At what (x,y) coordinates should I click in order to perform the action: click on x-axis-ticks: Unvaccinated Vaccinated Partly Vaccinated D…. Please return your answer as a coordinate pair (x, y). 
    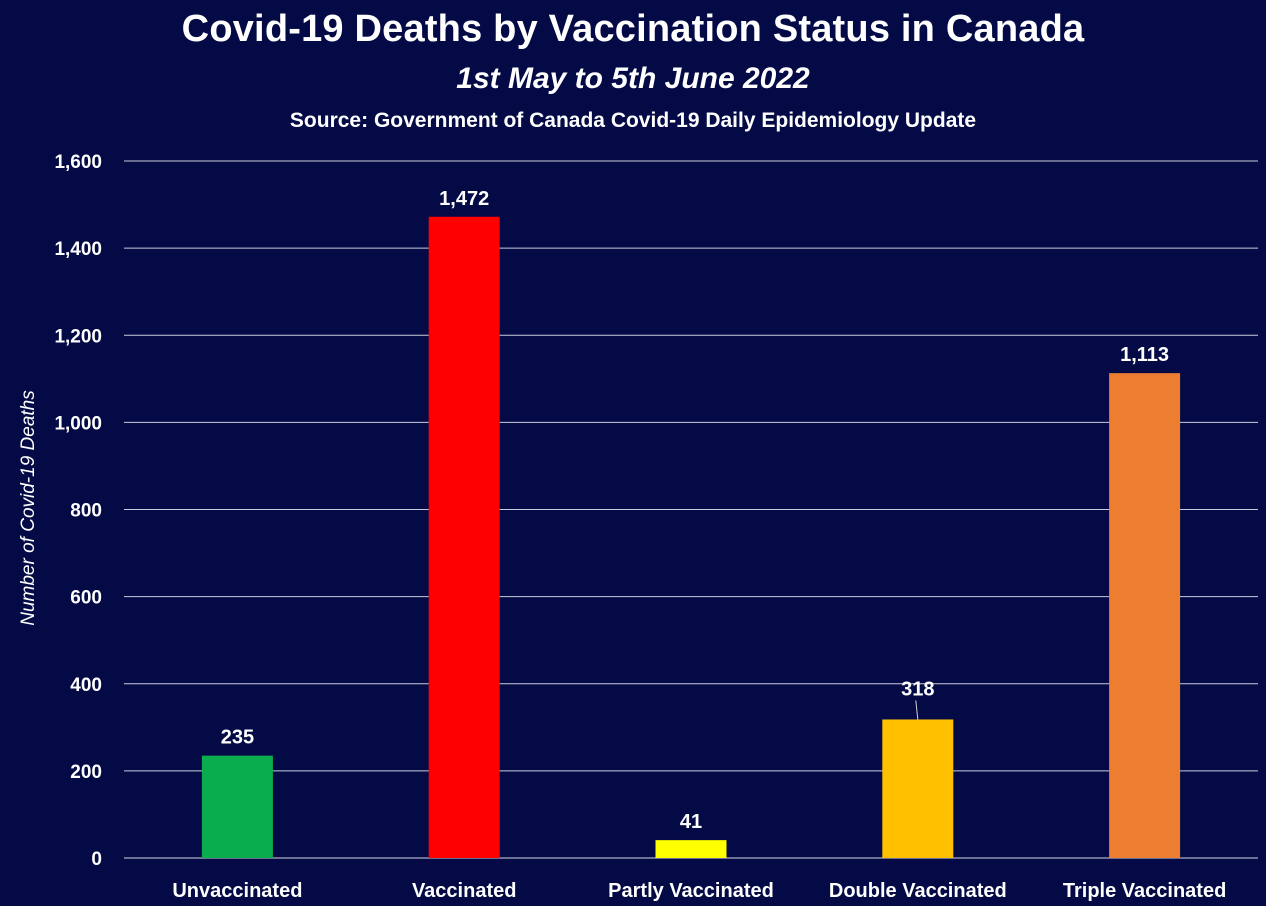
    Looking at the image, I should click on (699, 891).